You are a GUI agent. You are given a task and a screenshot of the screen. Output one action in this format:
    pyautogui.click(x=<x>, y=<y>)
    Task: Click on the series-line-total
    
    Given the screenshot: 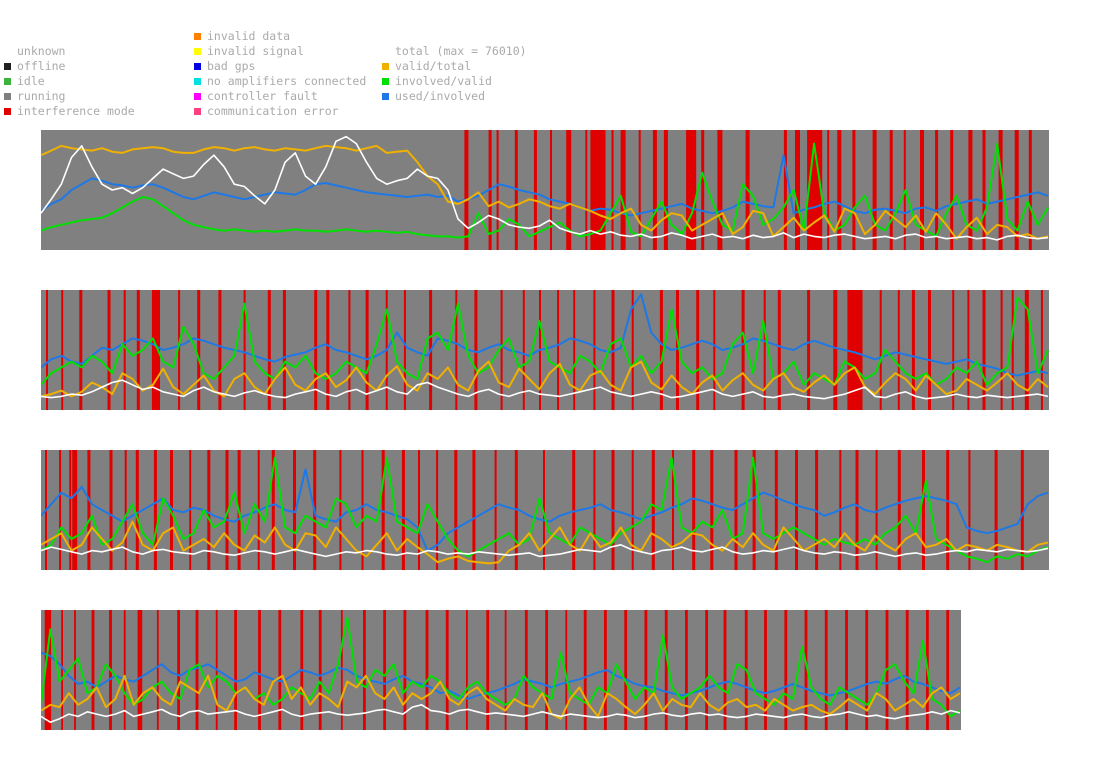 What is the action you would take?
    pyautogui.click(x=545, y=551)
    